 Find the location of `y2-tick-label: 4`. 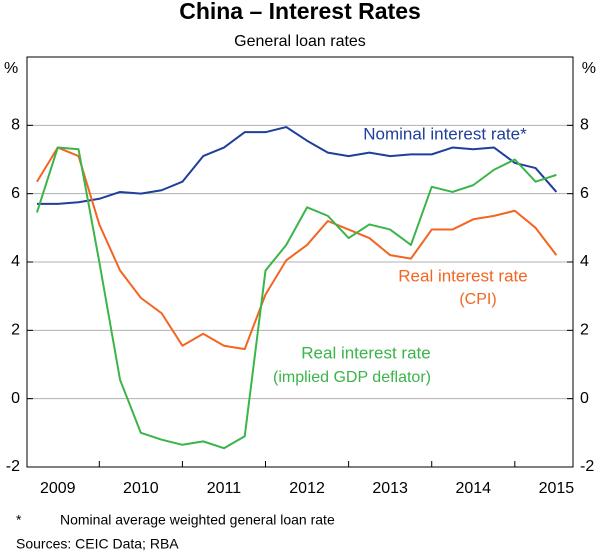

y2-tick-label: 4 is located at coordinates (584, 261).